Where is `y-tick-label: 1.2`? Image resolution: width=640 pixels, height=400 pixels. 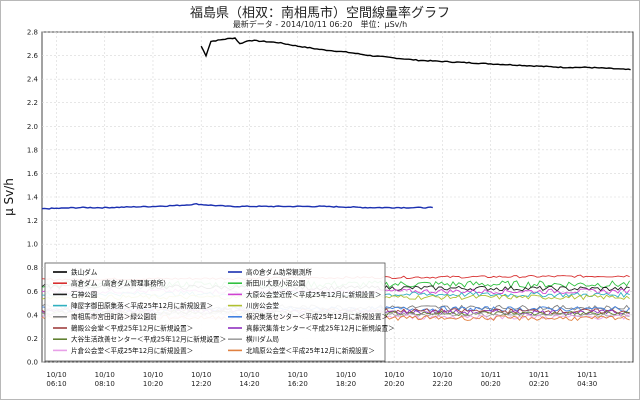
y-tick-label: 1.2 is located at coordinates (32, 221).